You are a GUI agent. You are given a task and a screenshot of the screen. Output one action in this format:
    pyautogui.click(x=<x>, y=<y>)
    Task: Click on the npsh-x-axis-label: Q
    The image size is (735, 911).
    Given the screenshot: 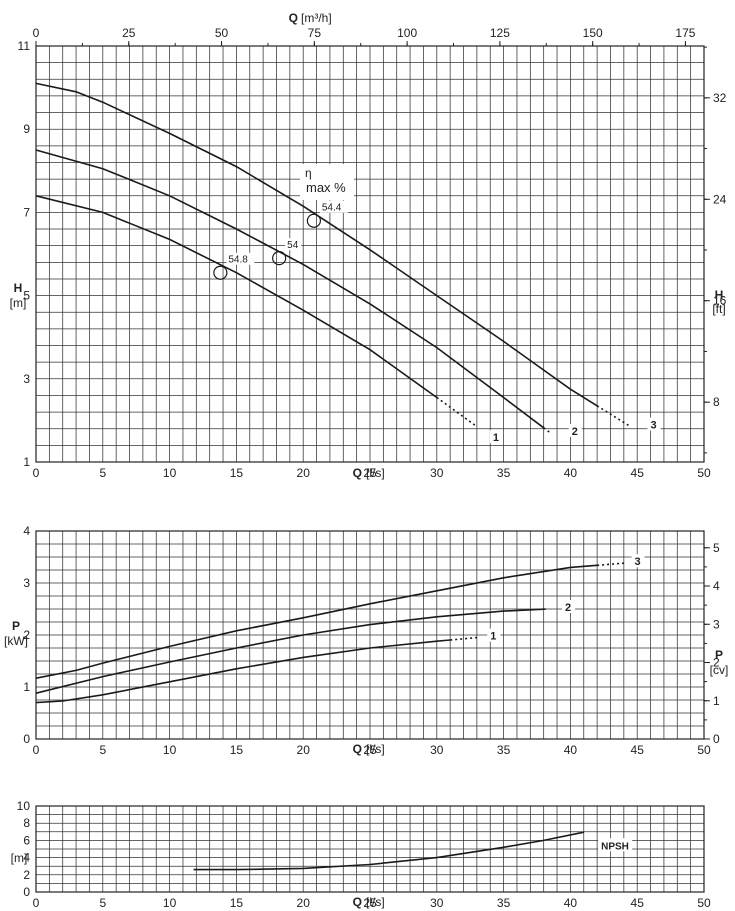 What is the action you would take?
    pyautogui.click(x=357, y=902)
    